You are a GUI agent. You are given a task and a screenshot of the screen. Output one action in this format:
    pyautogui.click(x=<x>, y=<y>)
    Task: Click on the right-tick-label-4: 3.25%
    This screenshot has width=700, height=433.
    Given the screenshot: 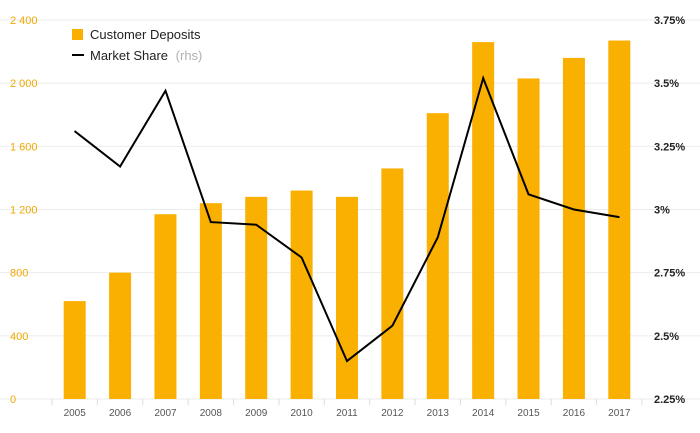 What is the action you would take?
    pyautogui.click(x=669, y=147)
    